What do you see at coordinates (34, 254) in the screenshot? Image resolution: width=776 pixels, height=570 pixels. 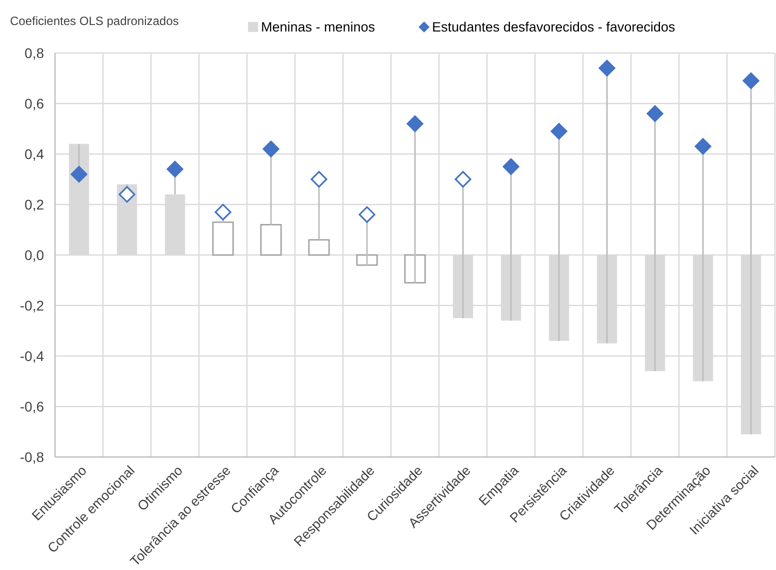 I see `y-tick-label: 0,0` at bounding box center [34, 254].